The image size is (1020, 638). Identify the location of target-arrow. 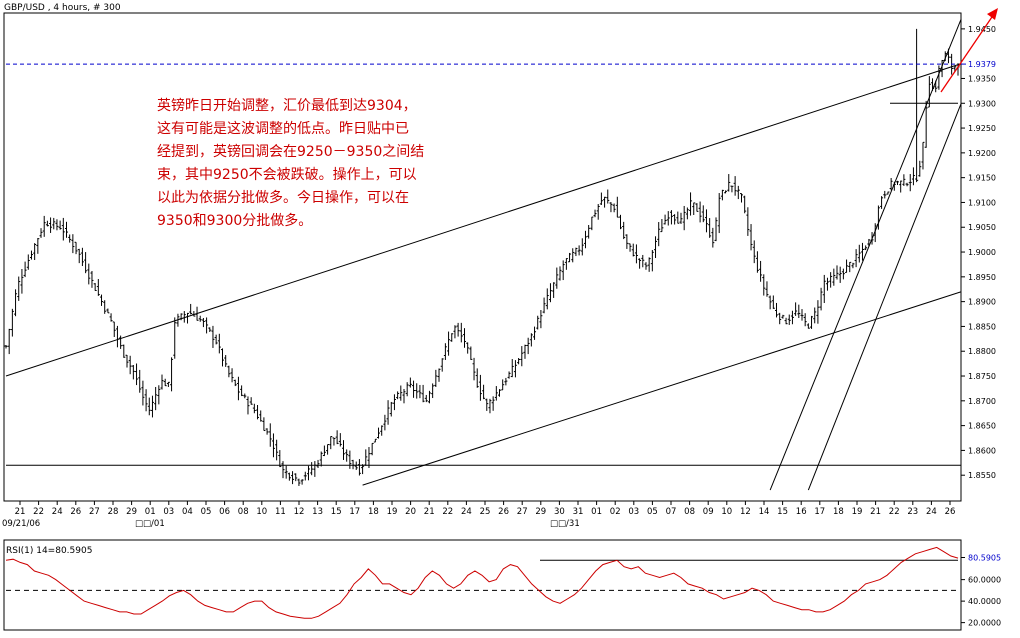
(969, 50).